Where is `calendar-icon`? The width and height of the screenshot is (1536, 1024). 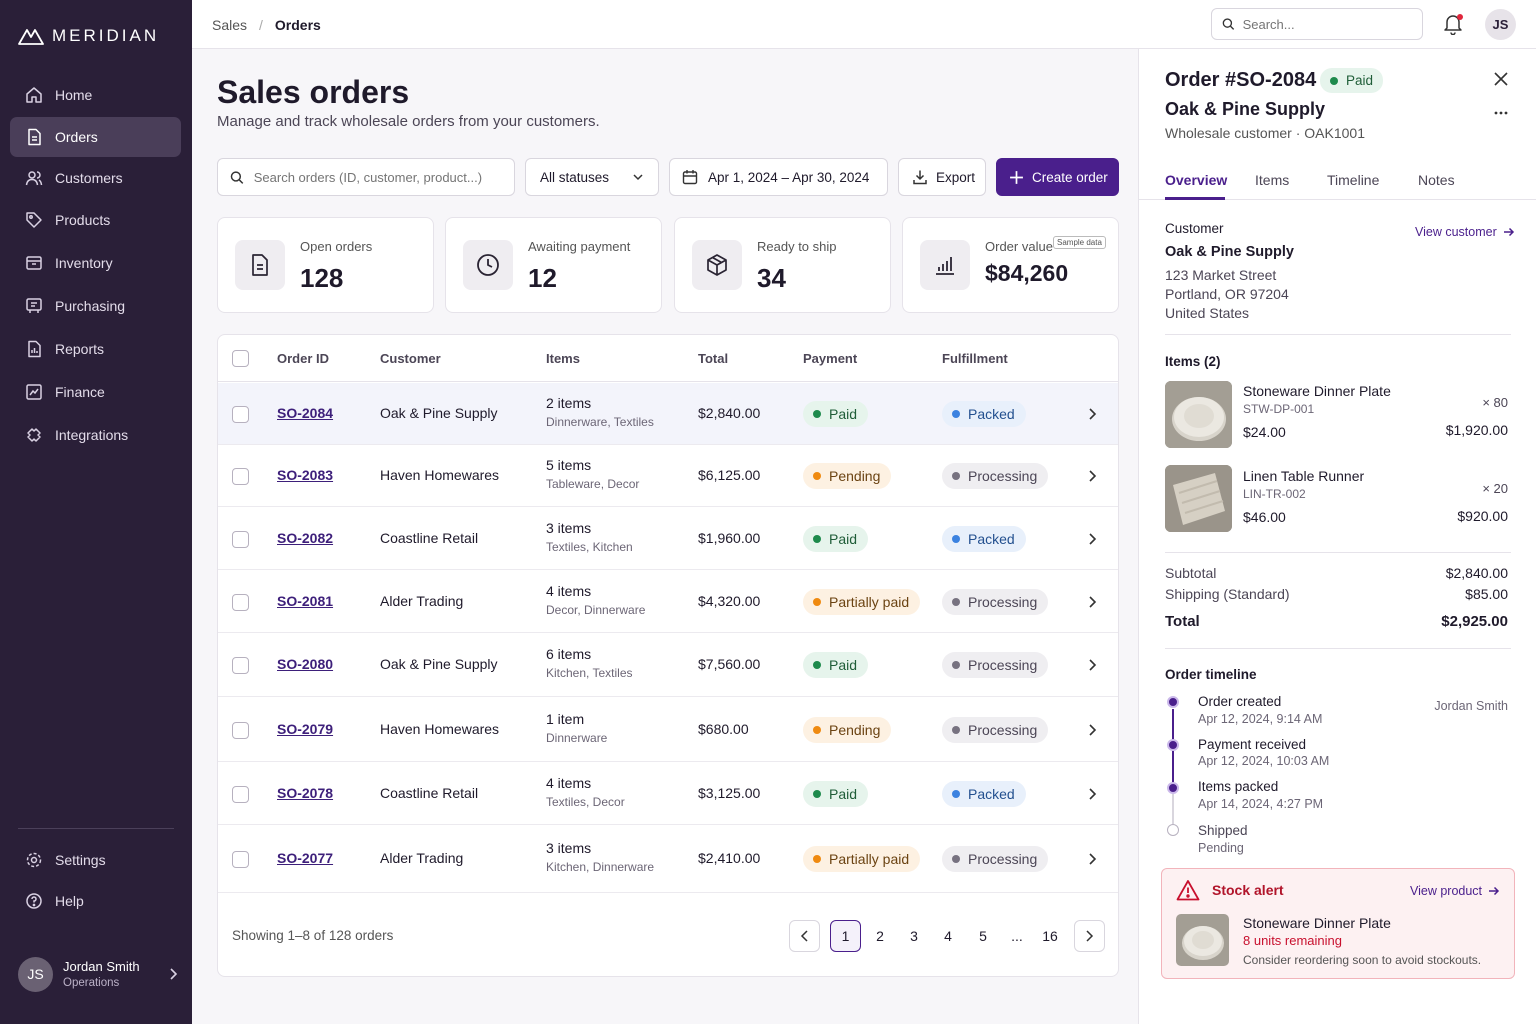
calendar-icon is located at coordinates (690, 177).